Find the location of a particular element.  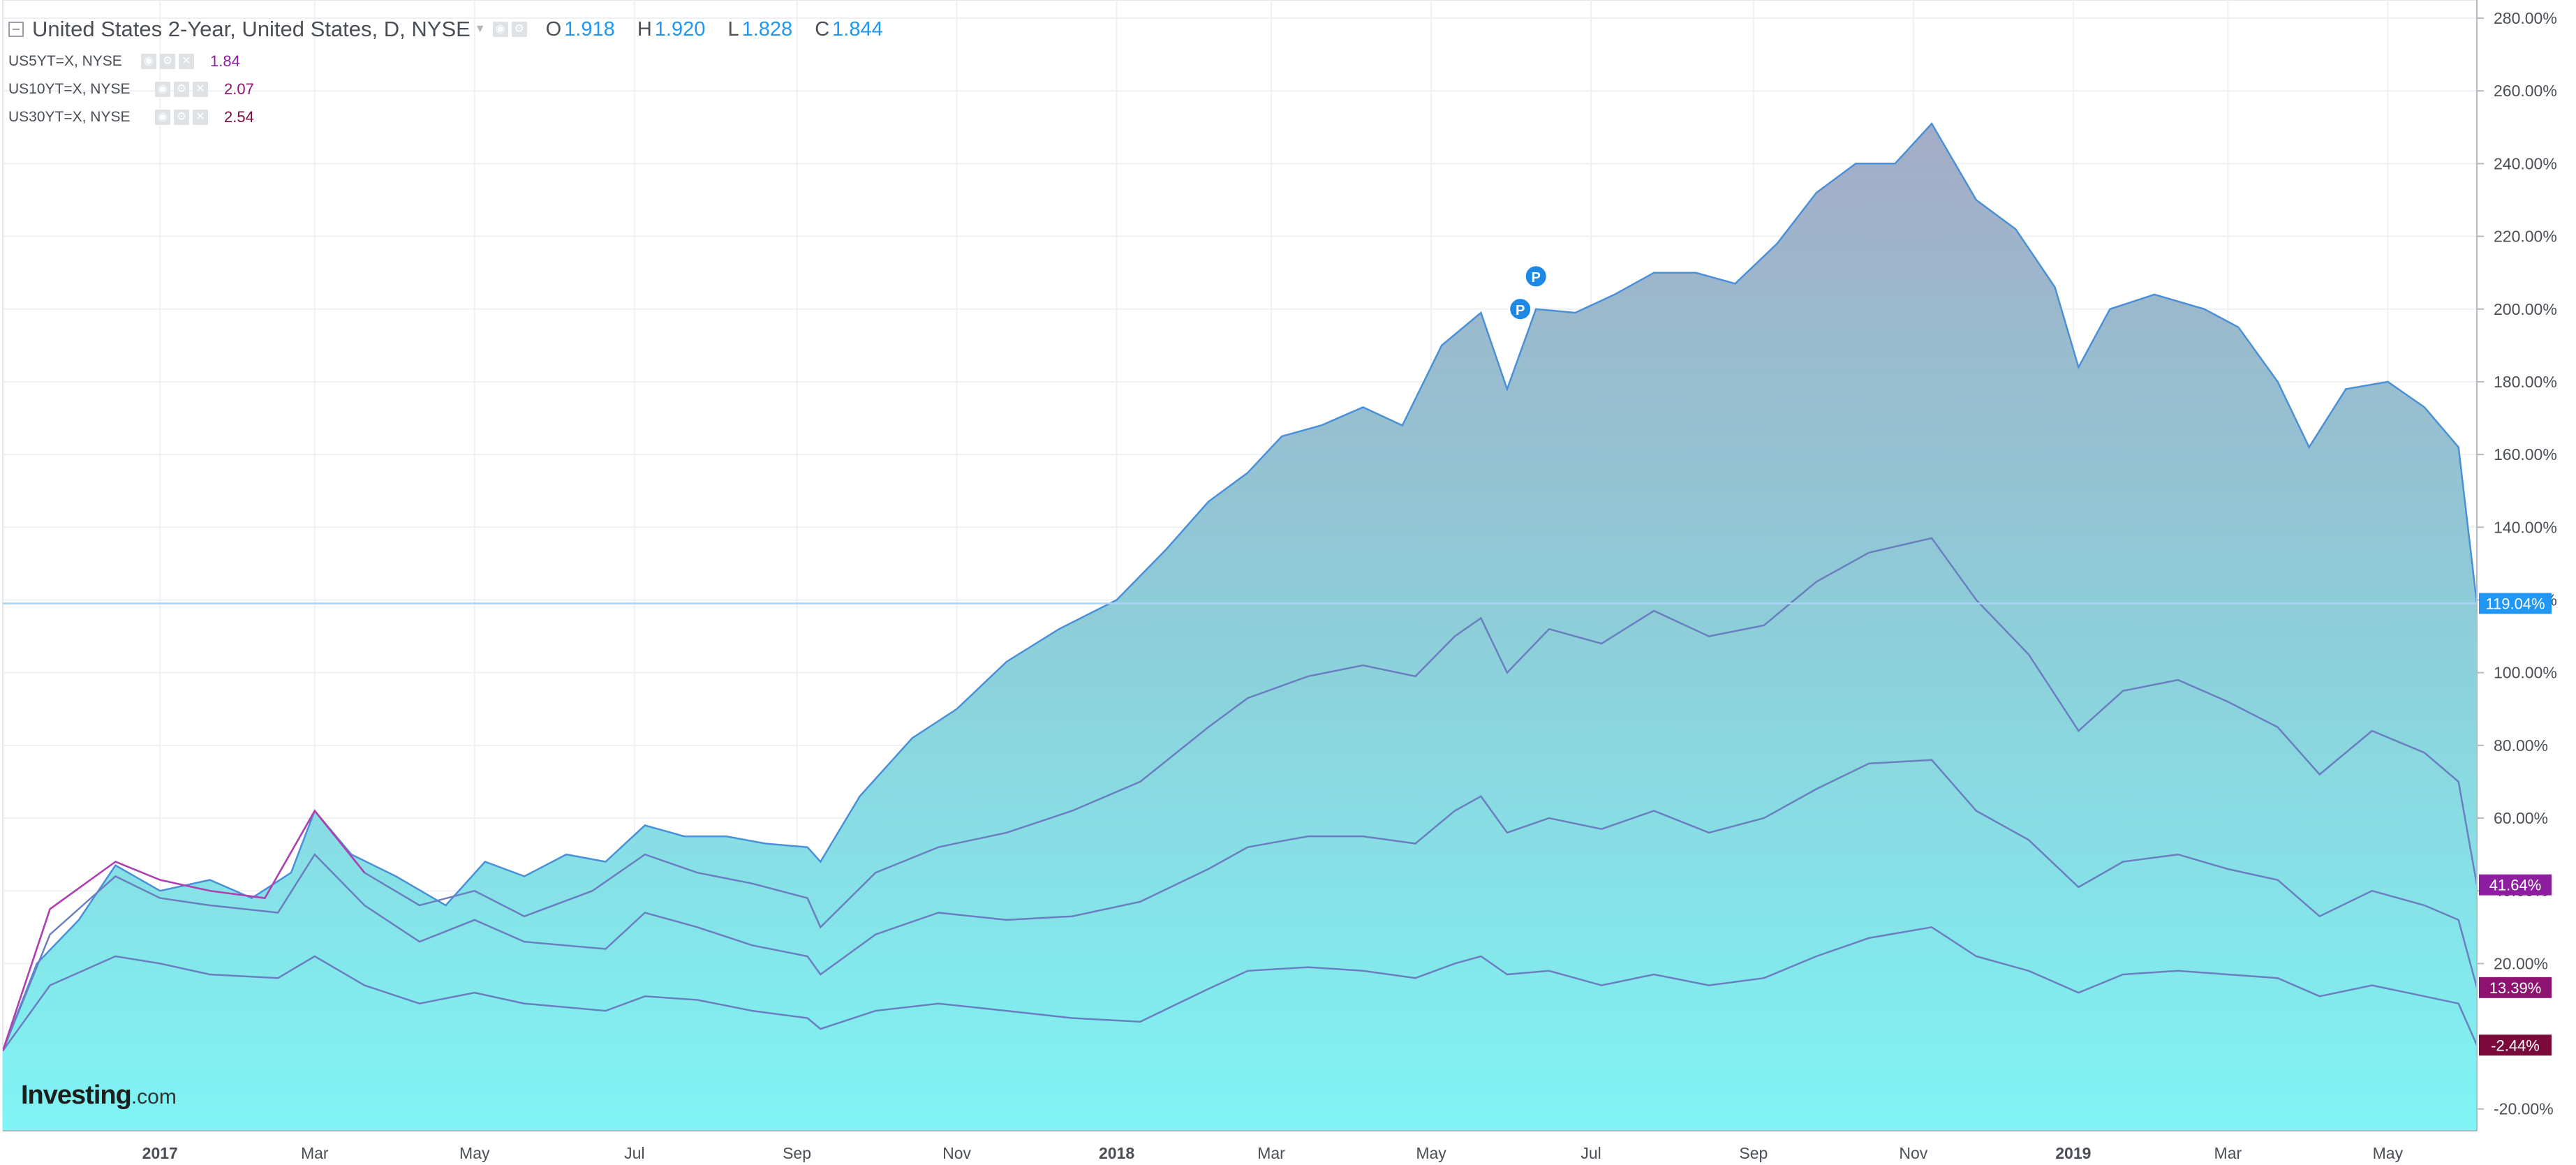

ohlc-close-key: C is located at coordinates (822, 28).